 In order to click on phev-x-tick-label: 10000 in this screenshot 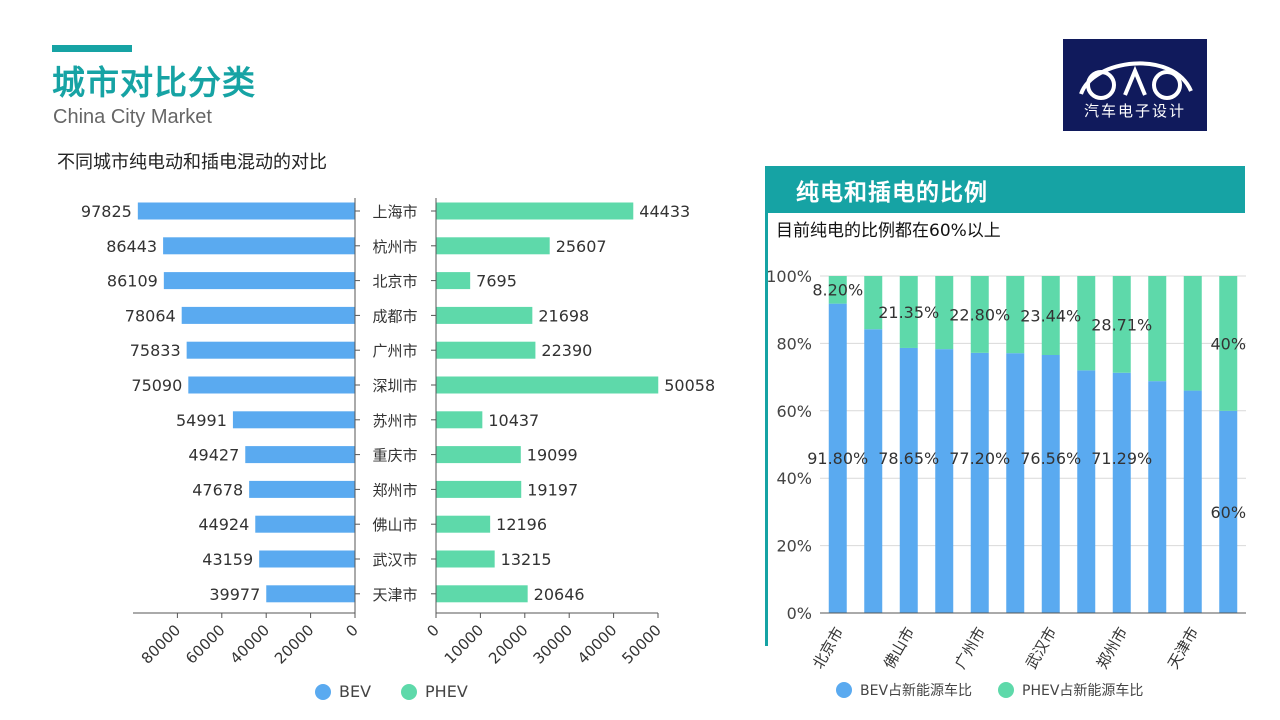, I will do `click(464, 644)`.